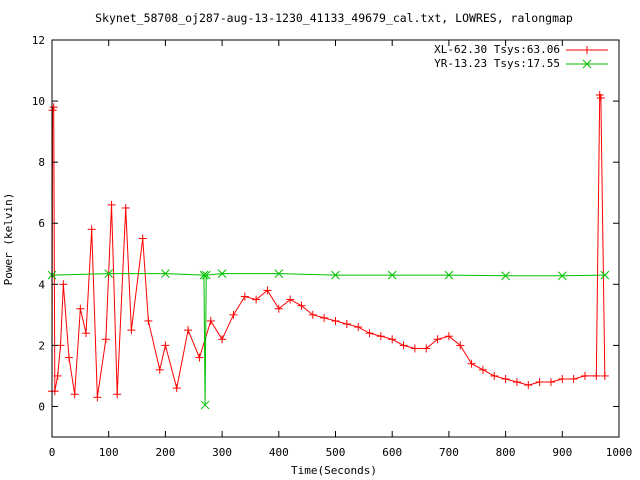 The width and height of the screenshot is (640, 480). I want to click on y-tick-label: 6, so click(41, 223).